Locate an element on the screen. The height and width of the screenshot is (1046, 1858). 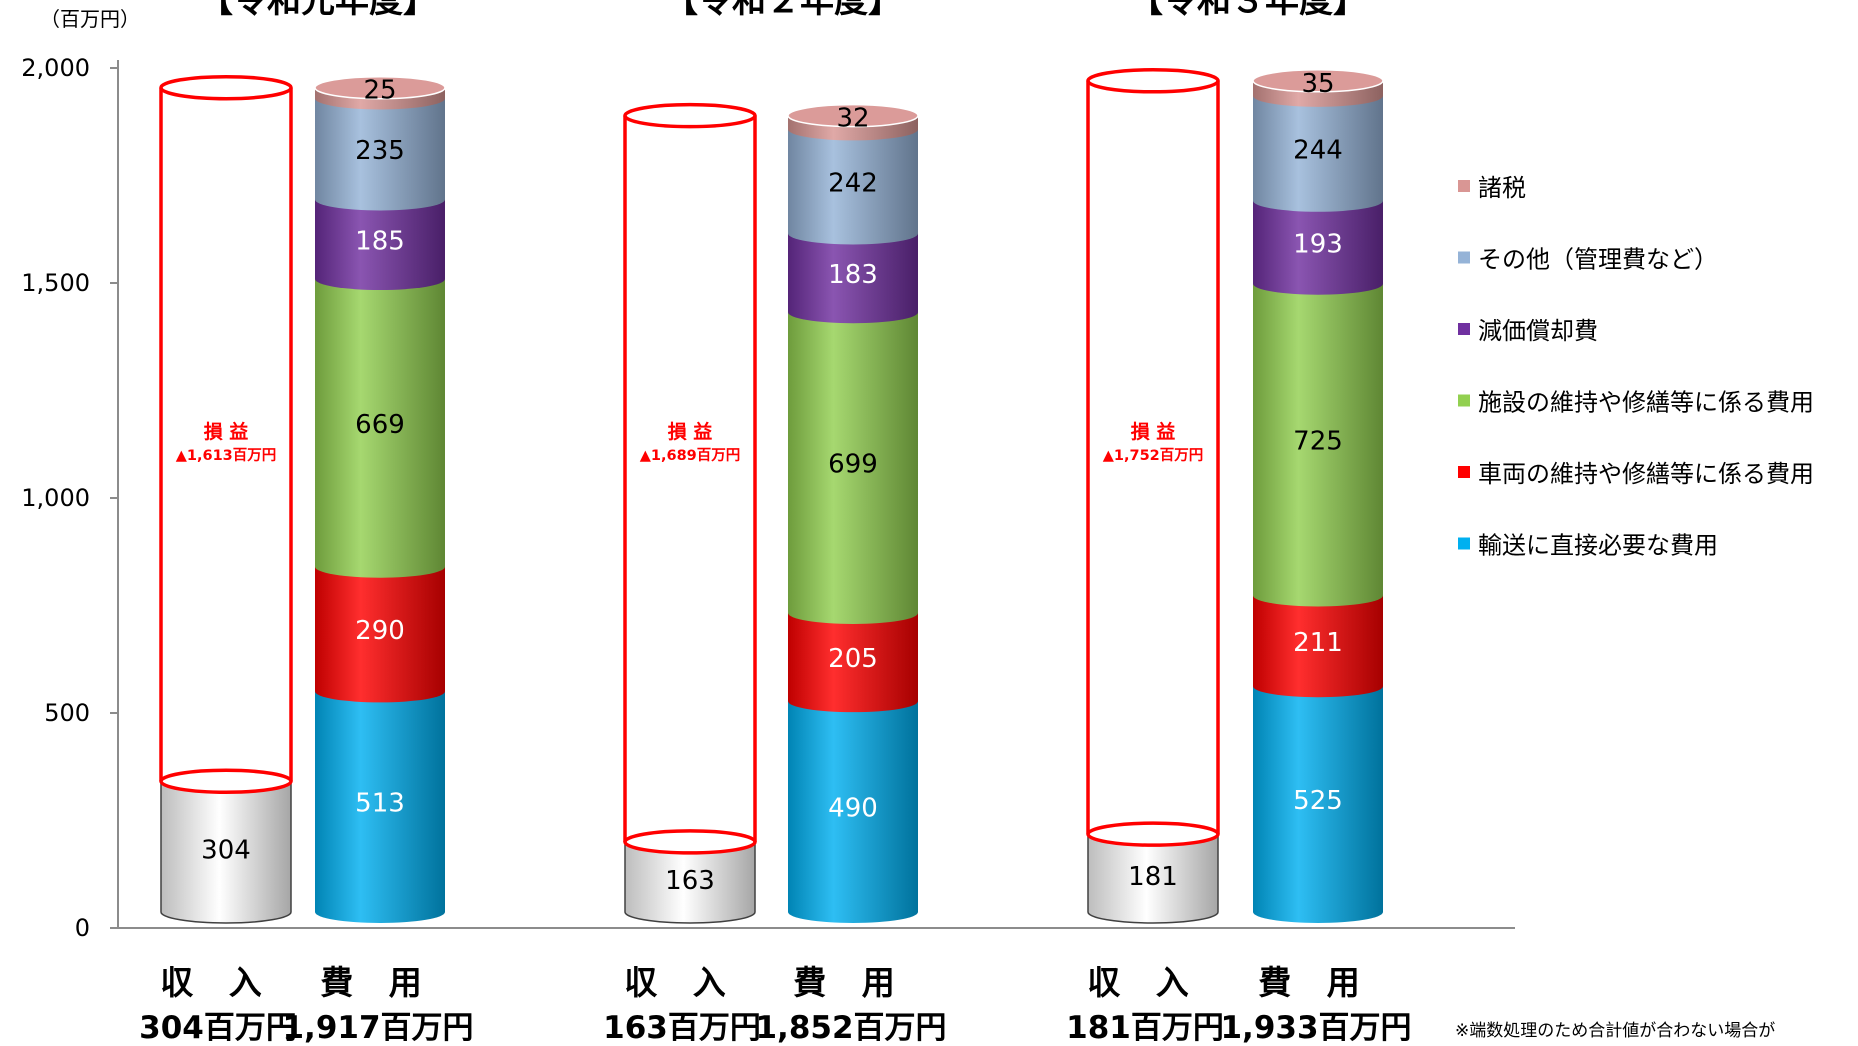
expense-total-label: 1,917百万円 is located at coordinates (377, 1028).